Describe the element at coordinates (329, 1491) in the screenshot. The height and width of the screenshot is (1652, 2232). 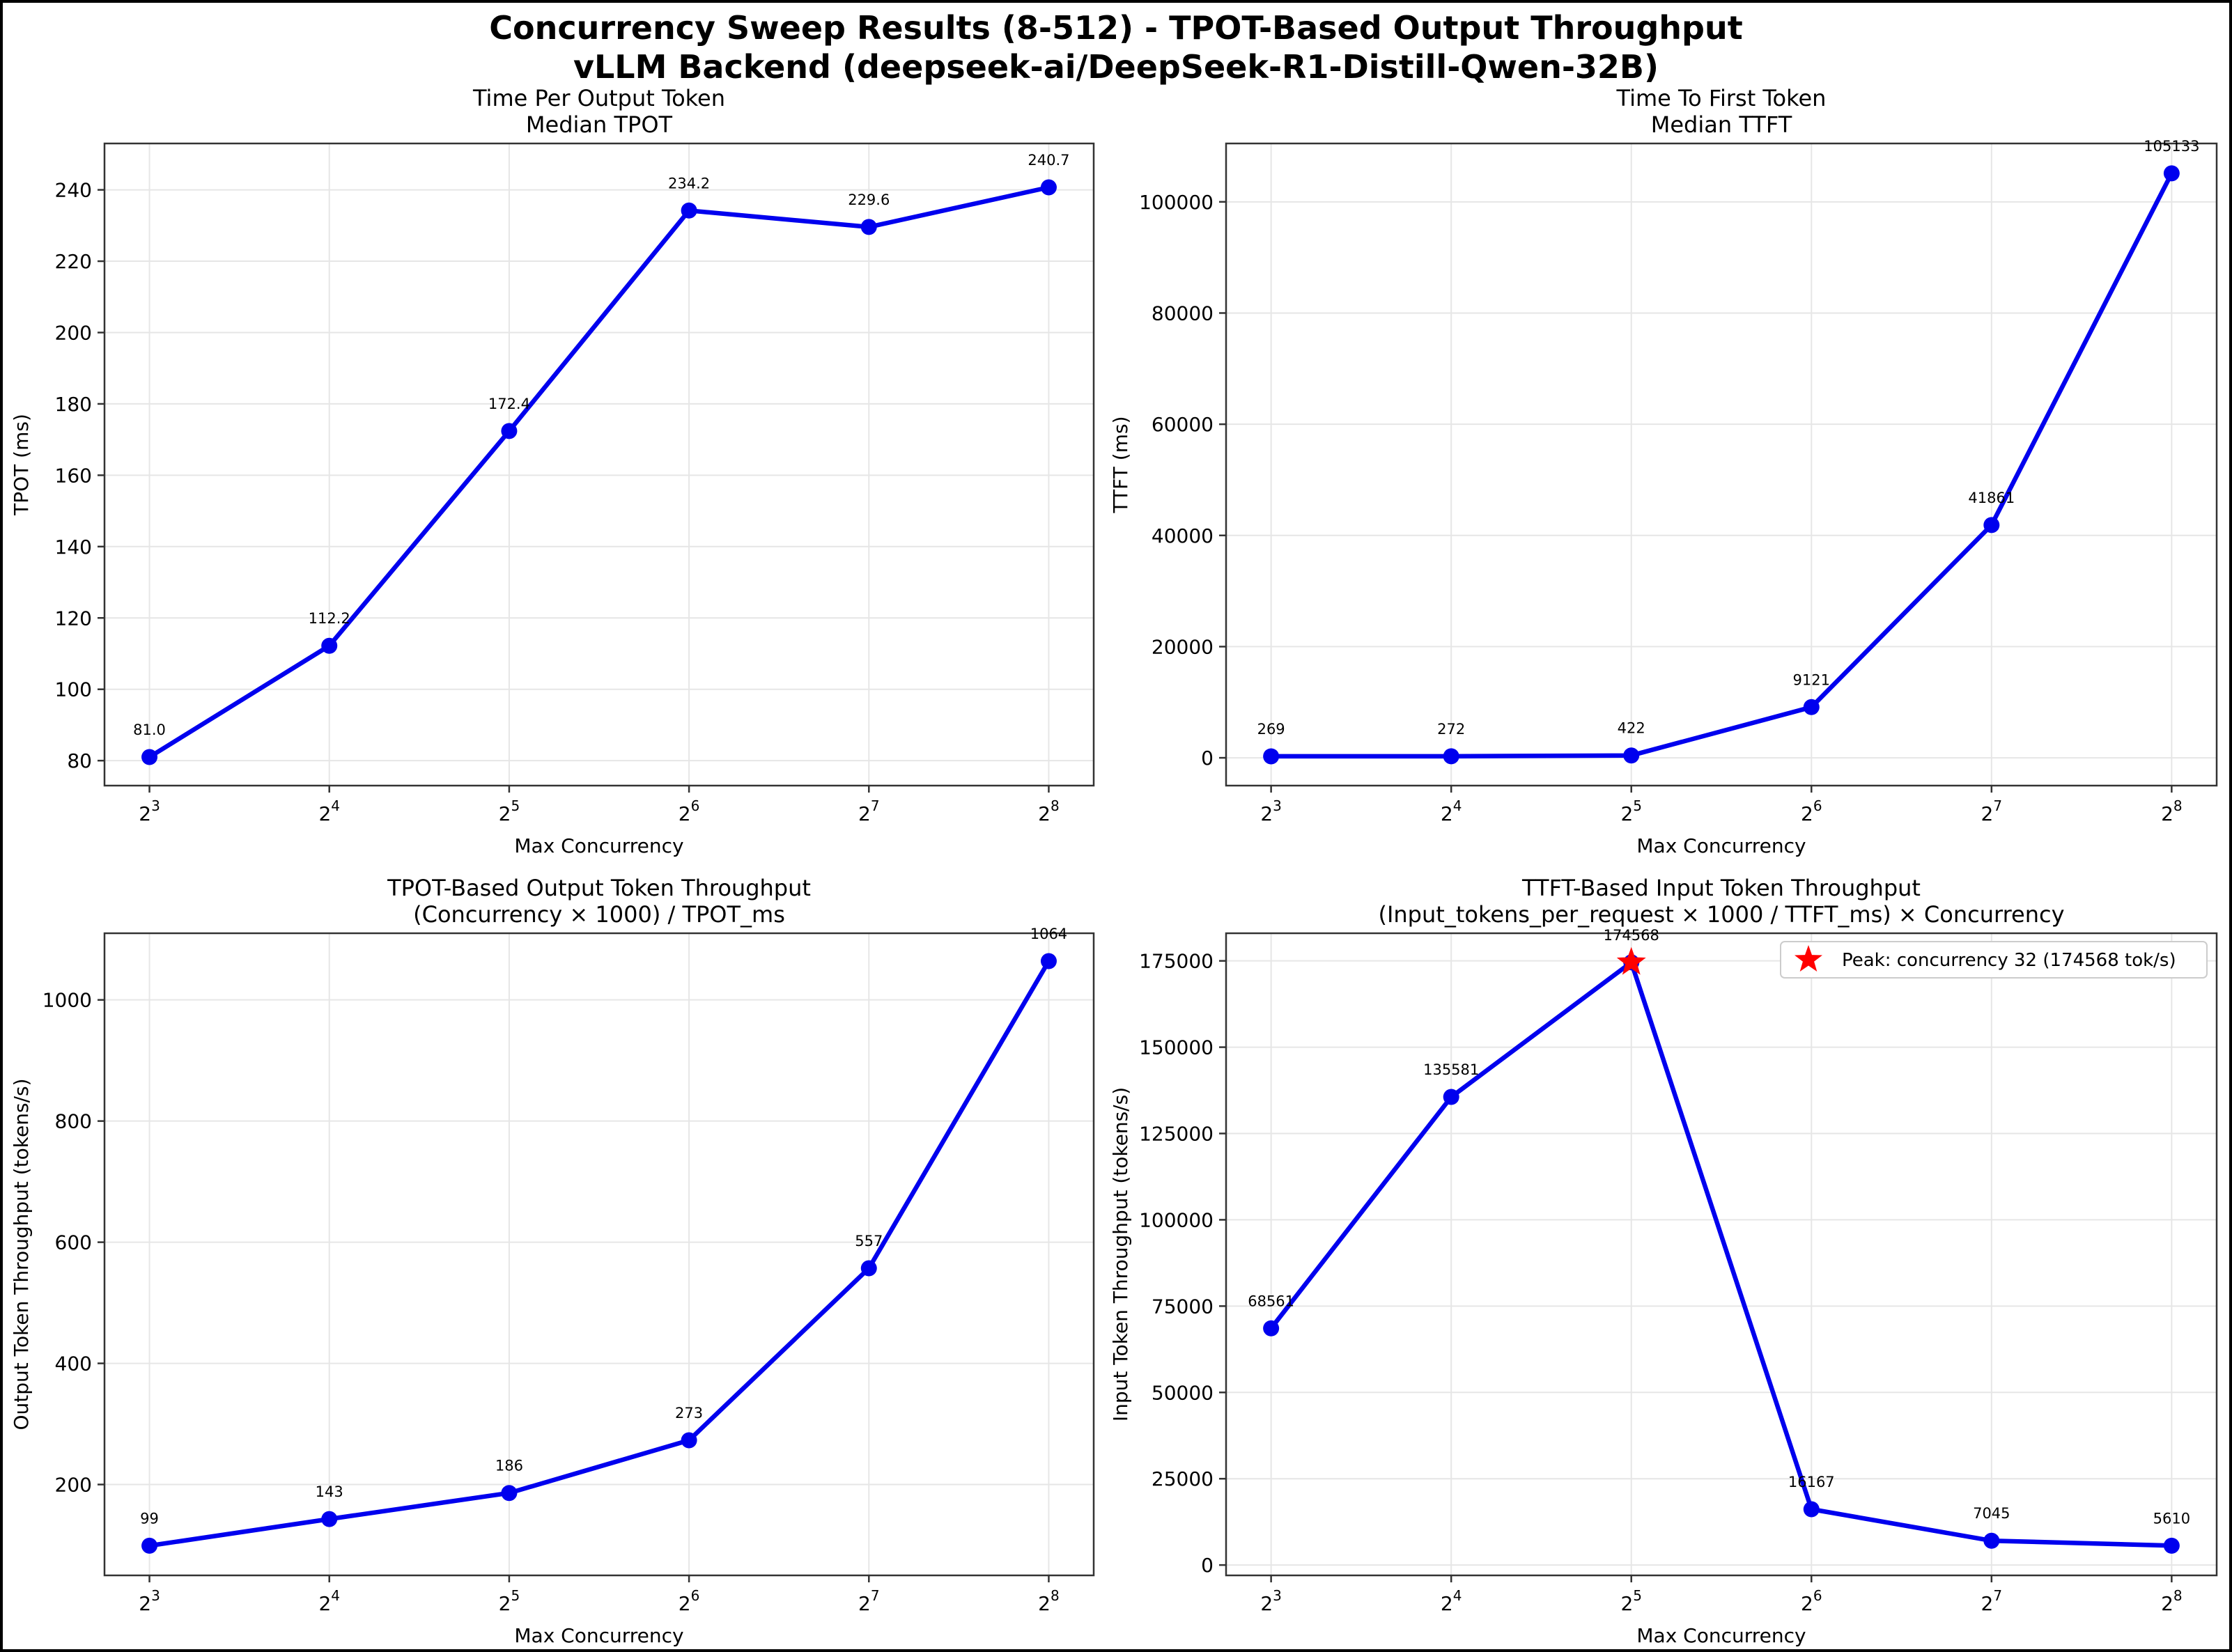
I see `data-label: 143` at that location.